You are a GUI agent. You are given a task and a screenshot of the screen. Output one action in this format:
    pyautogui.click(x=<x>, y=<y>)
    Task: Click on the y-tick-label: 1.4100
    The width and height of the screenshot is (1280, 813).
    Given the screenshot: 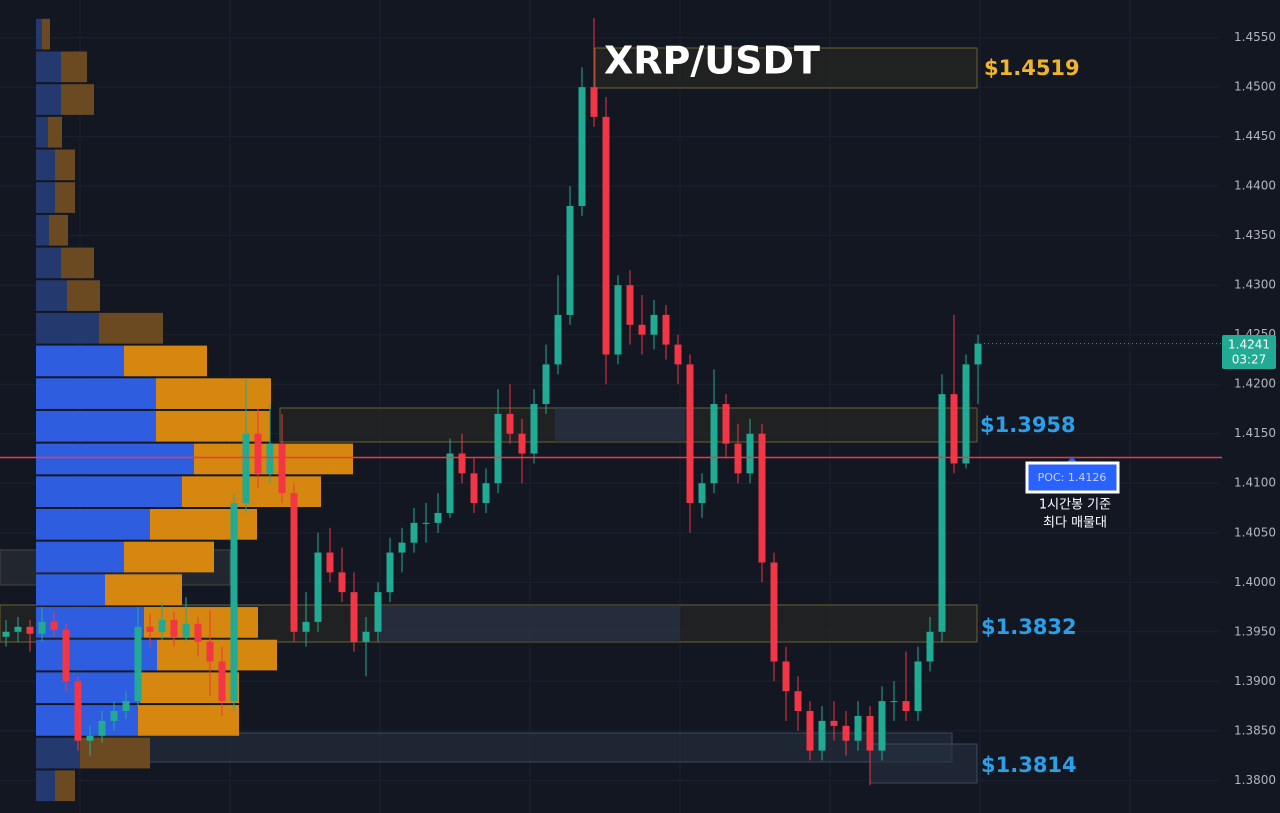 What is the action you would take?
    pyautogui.click(x=1255, y=483)
    